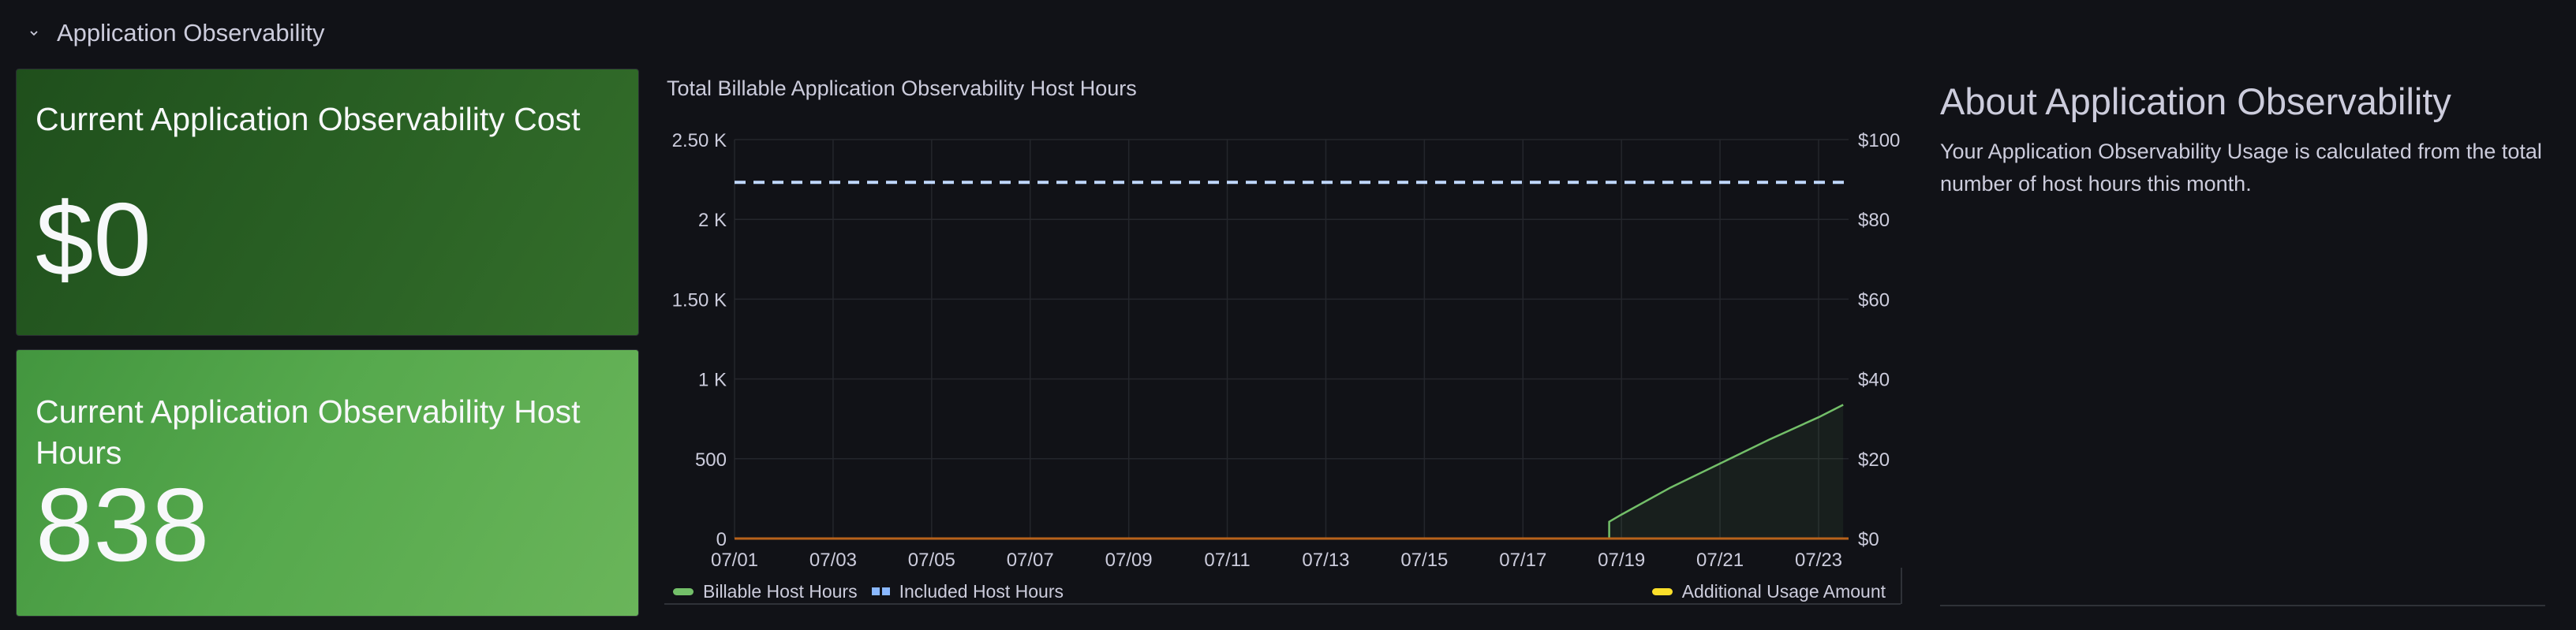 The width and height of the screenshot is (2576, 630). I want to click on chevron-down-icon, so click(33, 33).